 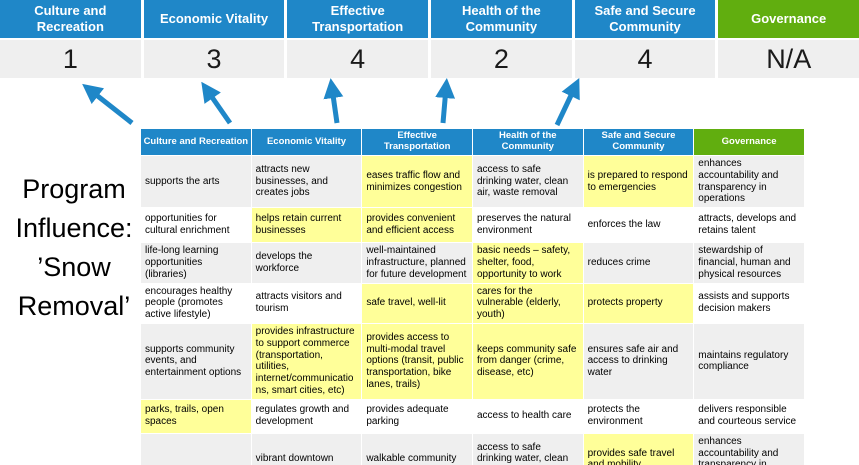 I want to click on score-economic-vitality: 3, so click(x=214, y=59).